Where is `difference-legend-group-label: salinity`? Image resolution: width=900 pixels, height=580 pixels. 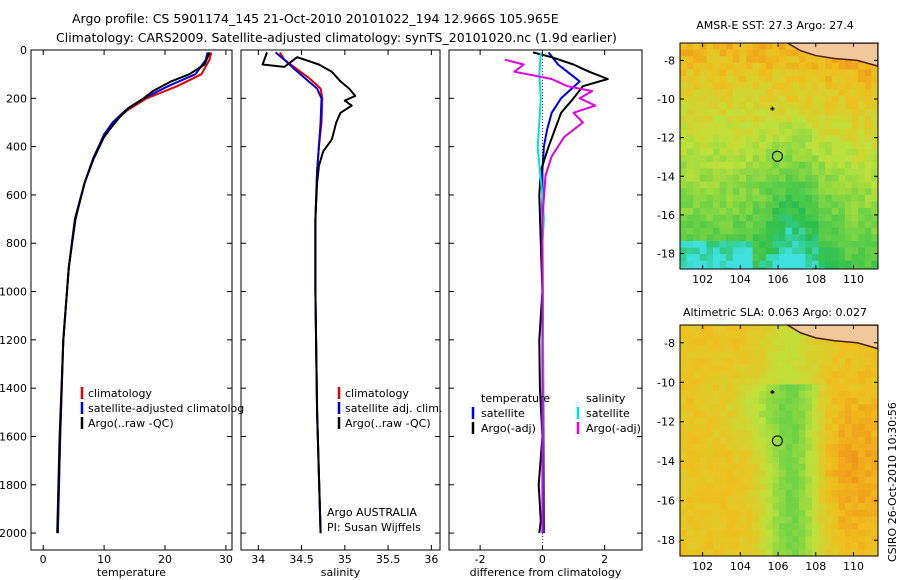 difference-legend-group-label: salinity is located at coordinates (606, 398).